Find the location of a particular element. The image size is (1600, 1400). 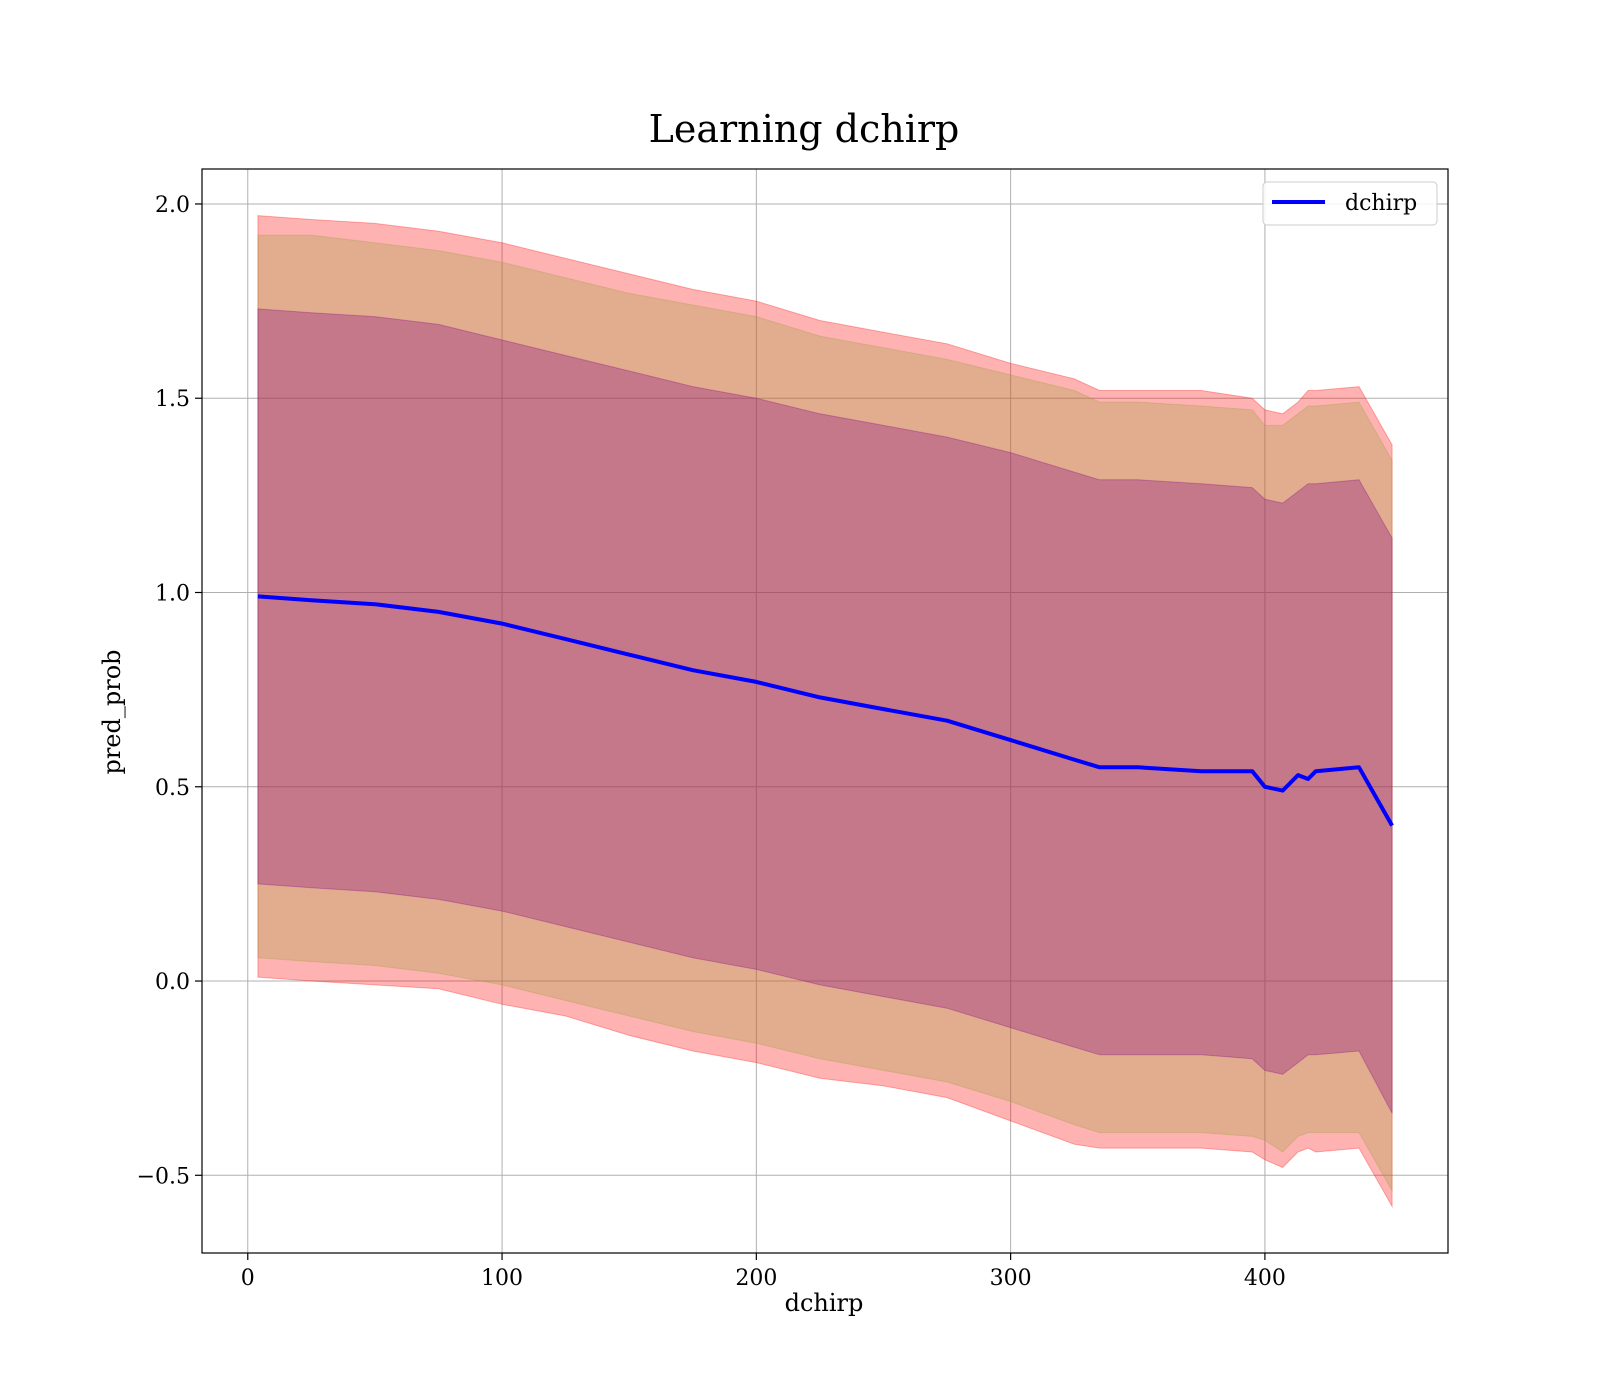

line-layer is located at coordinates (825, 710).